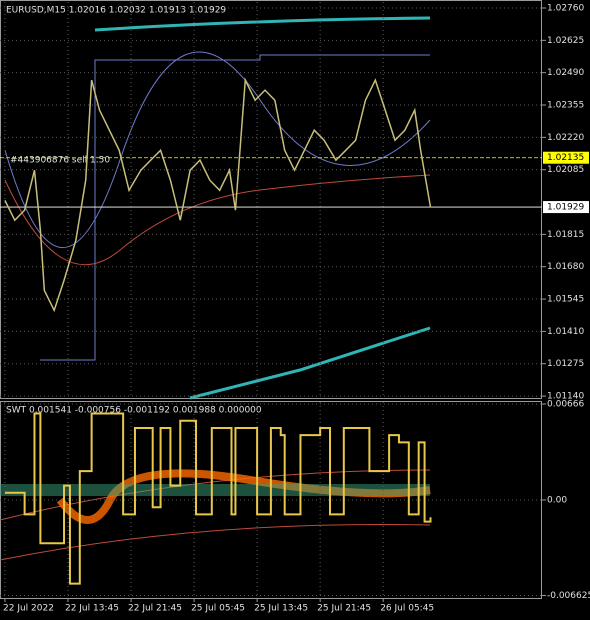 The width and height of the screenshot is (590, 620). I want to click on lower-band, so click(310, 363).